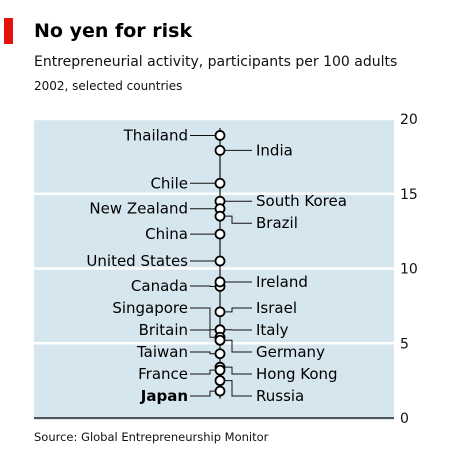 The height and width of the screenshot is (454, 450). I want to click on y-tick-label: 5, so click(404, 344).